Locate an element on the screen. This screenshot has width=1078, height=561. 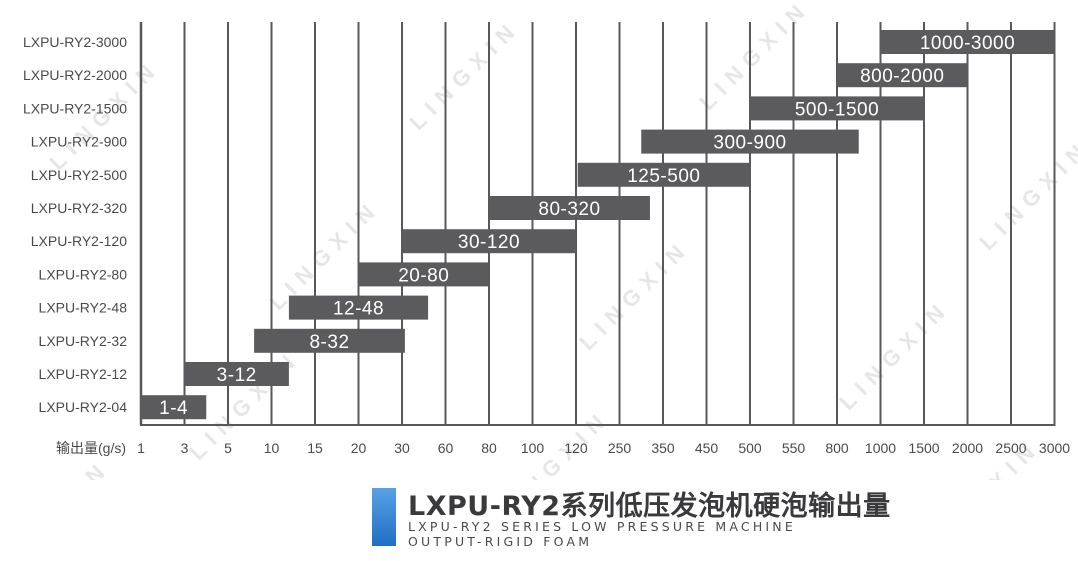
x-tick-label: 350 is located at coordinates (663, 448).